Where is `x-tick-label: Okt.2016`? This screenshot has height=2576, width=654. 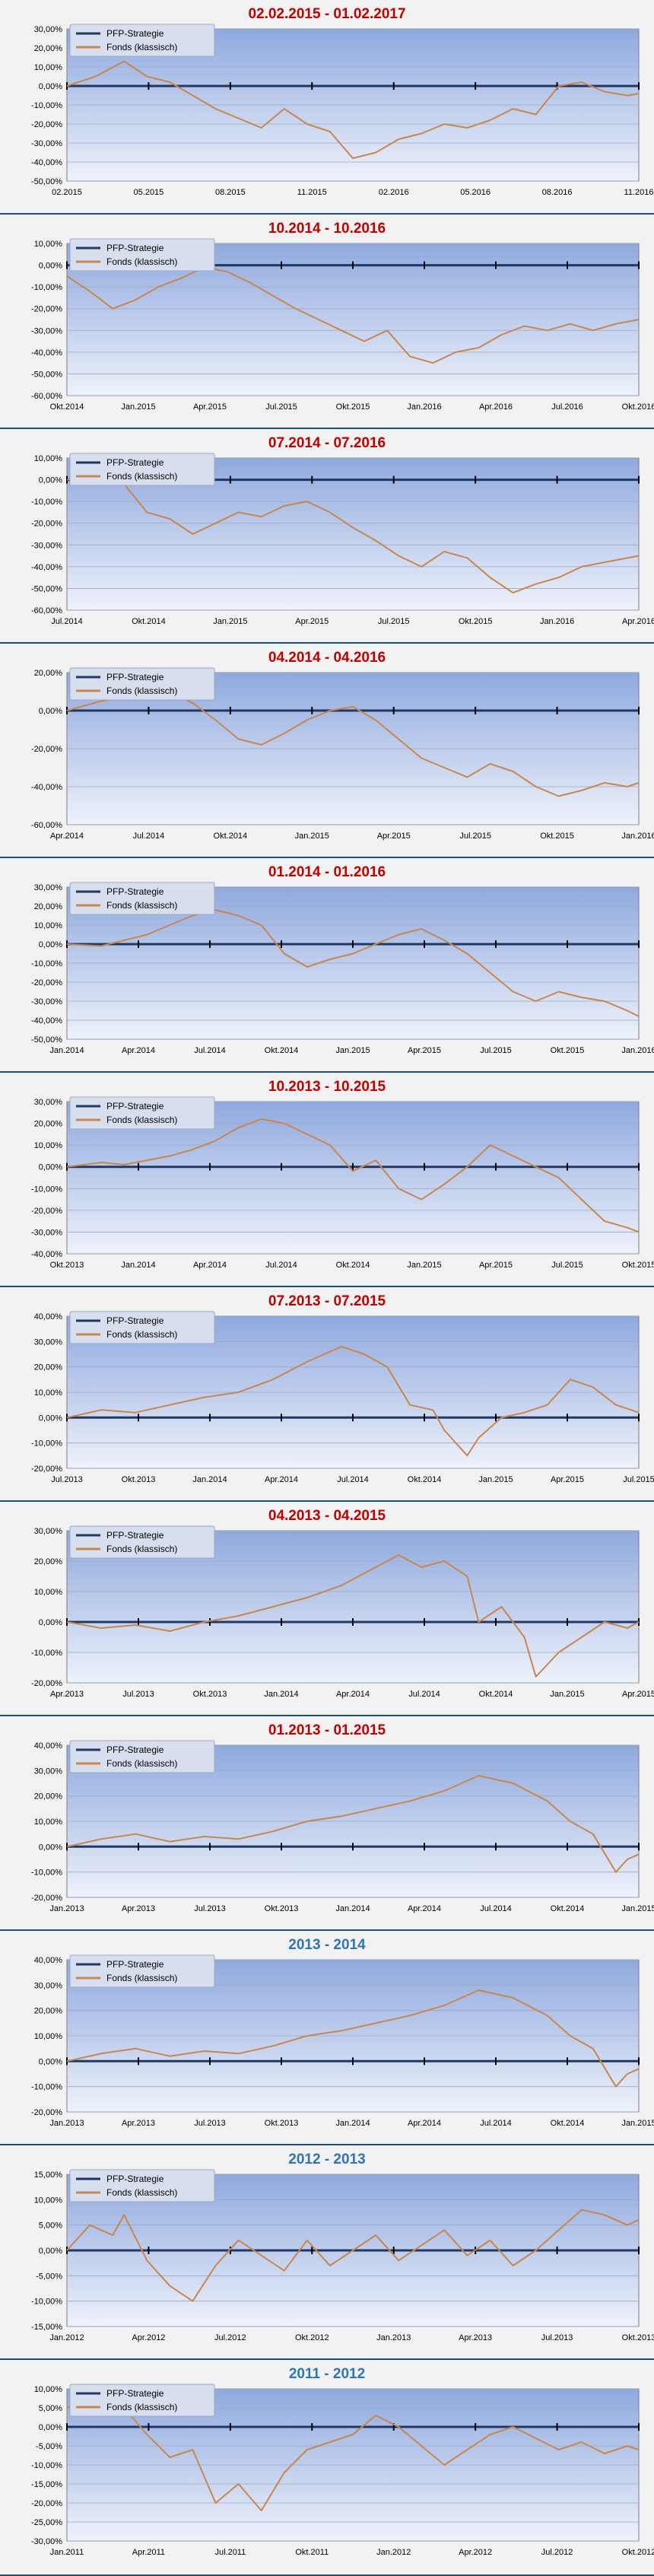 x-tick-label: Okt.2016 is located at coordinates (638, 407).